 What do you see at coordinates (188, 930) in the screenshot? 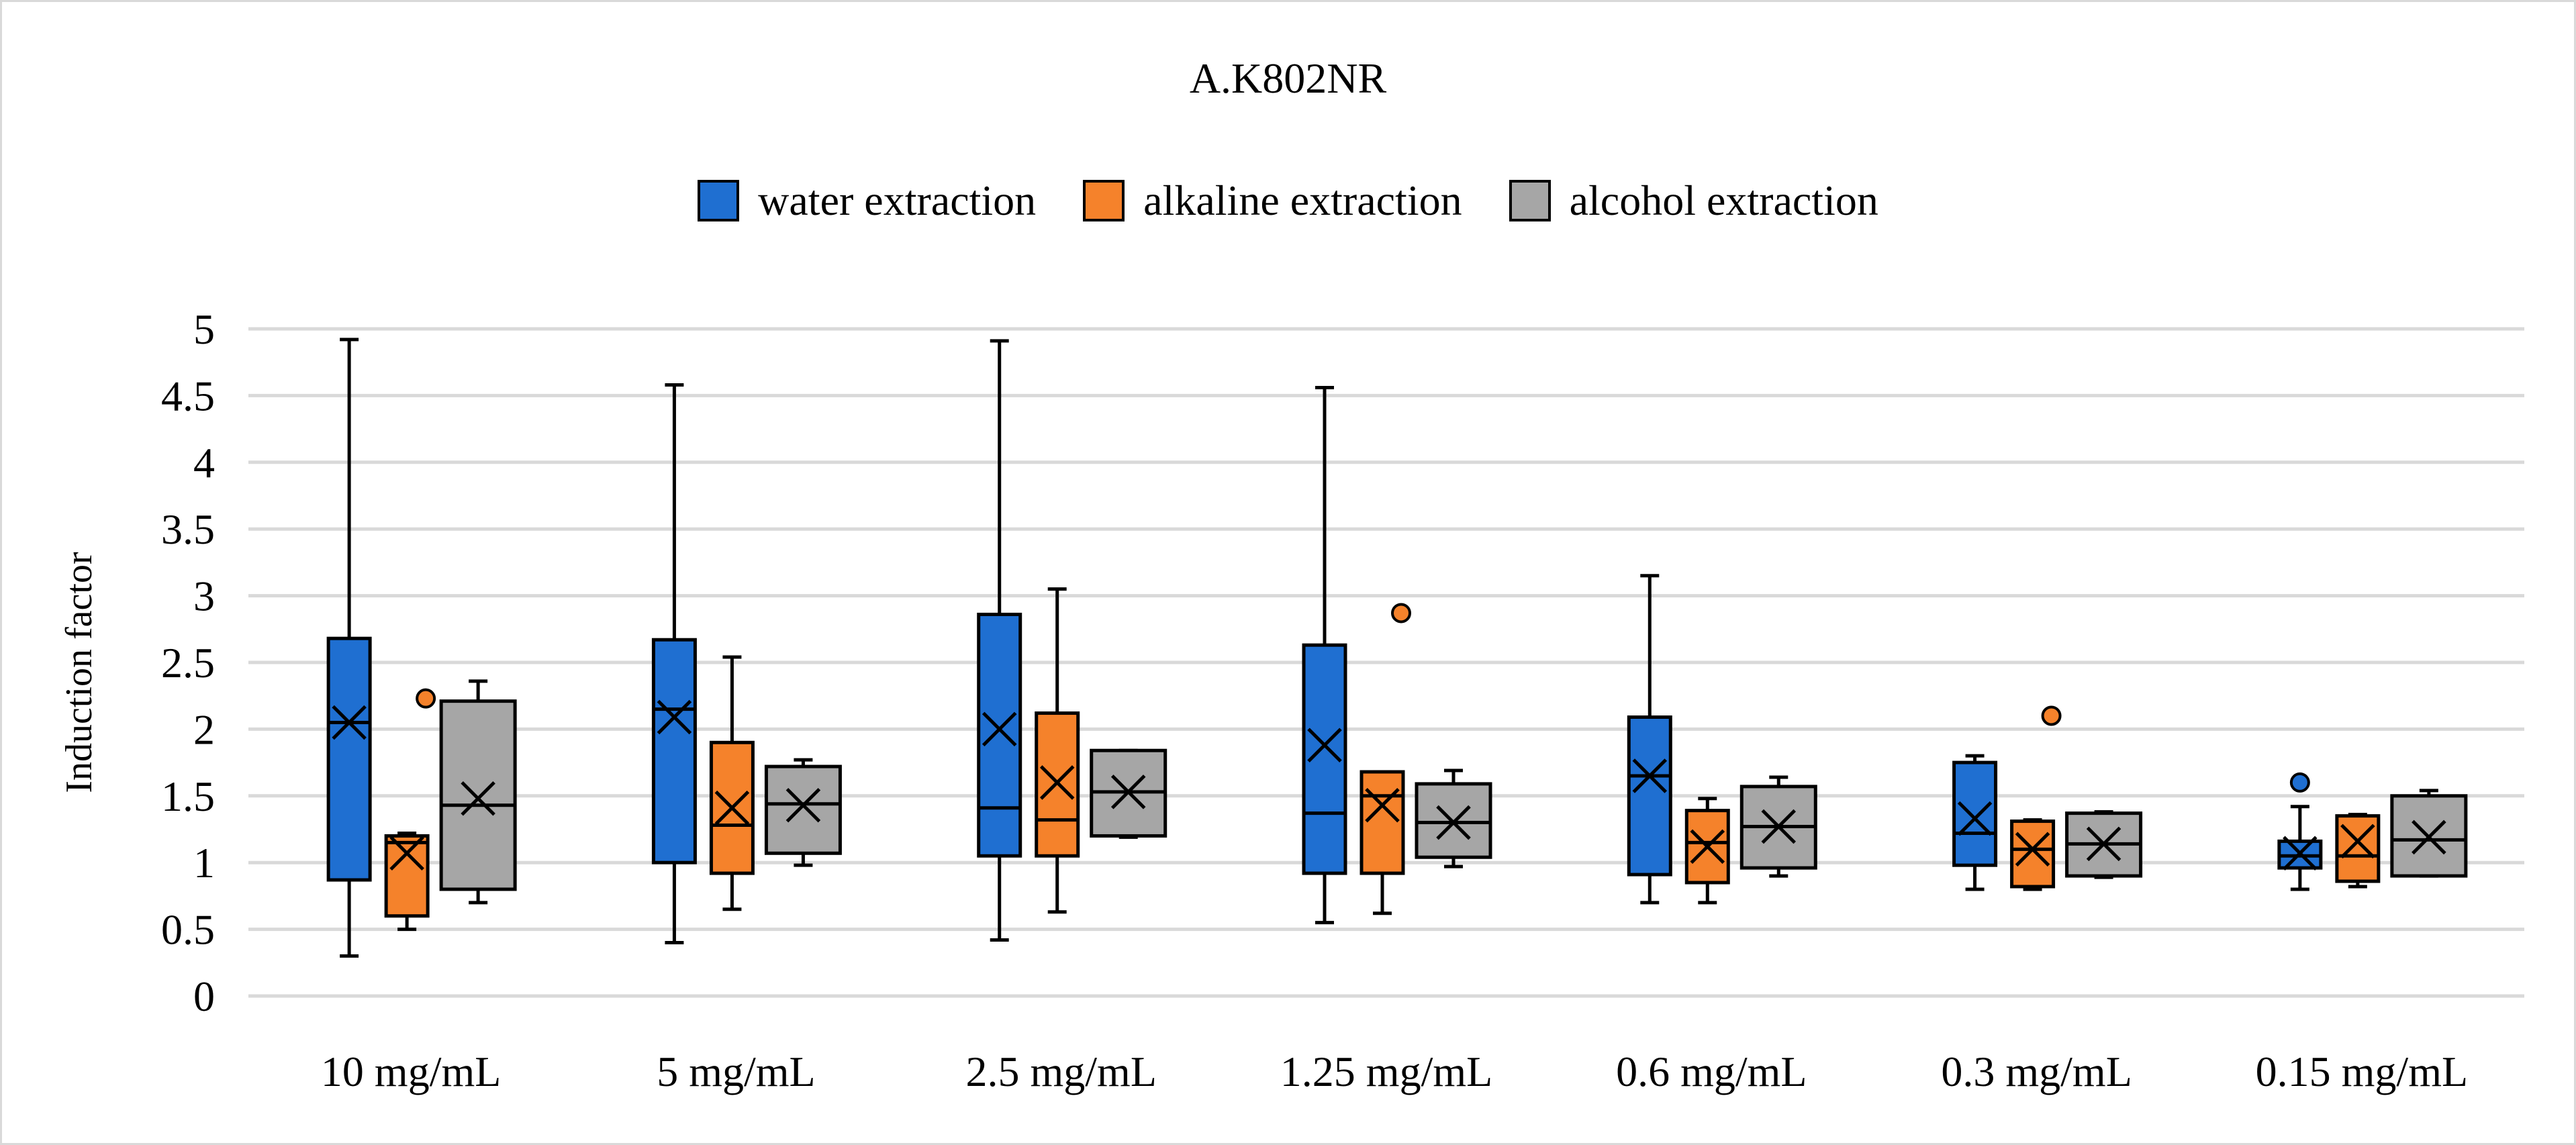
I see `y-tick-label: 0.5` at bounding box center [188, 930].